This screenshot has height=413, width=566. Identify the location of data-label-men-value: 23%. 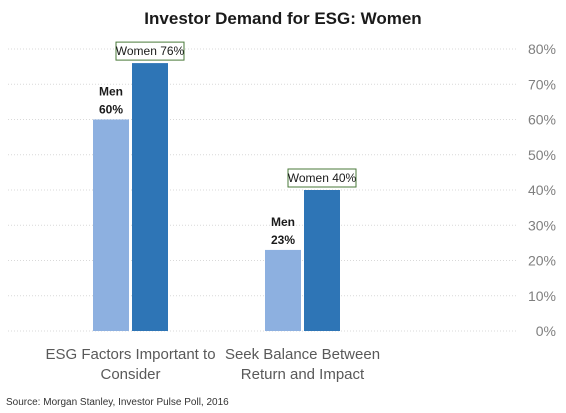
(283, 240).